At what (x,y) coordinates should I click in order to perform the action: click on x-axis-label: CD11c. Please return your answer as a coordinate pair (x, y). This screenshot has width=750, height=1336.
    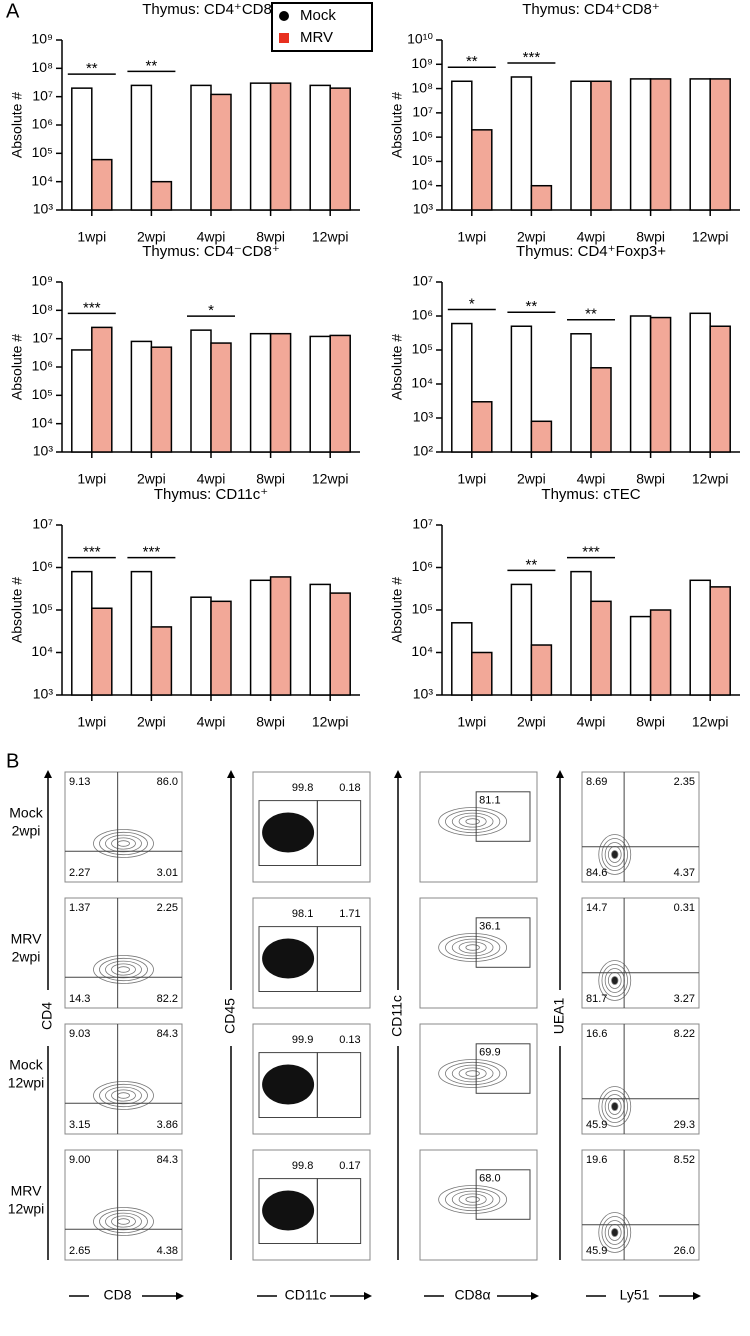
    Looking at the image, I should click on (306, 1295).